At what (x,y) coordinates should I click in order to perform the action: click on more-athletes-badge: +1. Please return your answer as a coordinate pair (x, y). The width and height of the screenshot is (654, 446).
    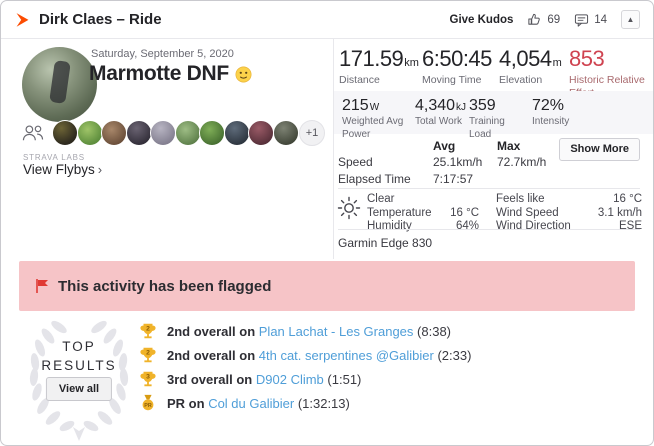
    Looking at the image, I should click on (312, 132).